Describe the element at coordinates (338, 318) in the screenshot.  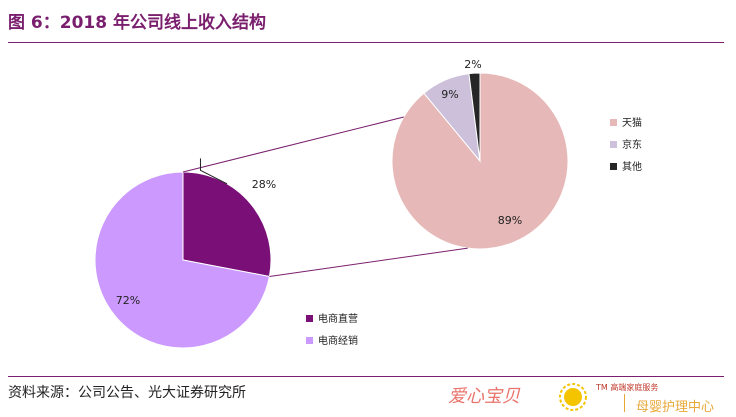
I see `main-legend-label-1: 电商直营` at that location.